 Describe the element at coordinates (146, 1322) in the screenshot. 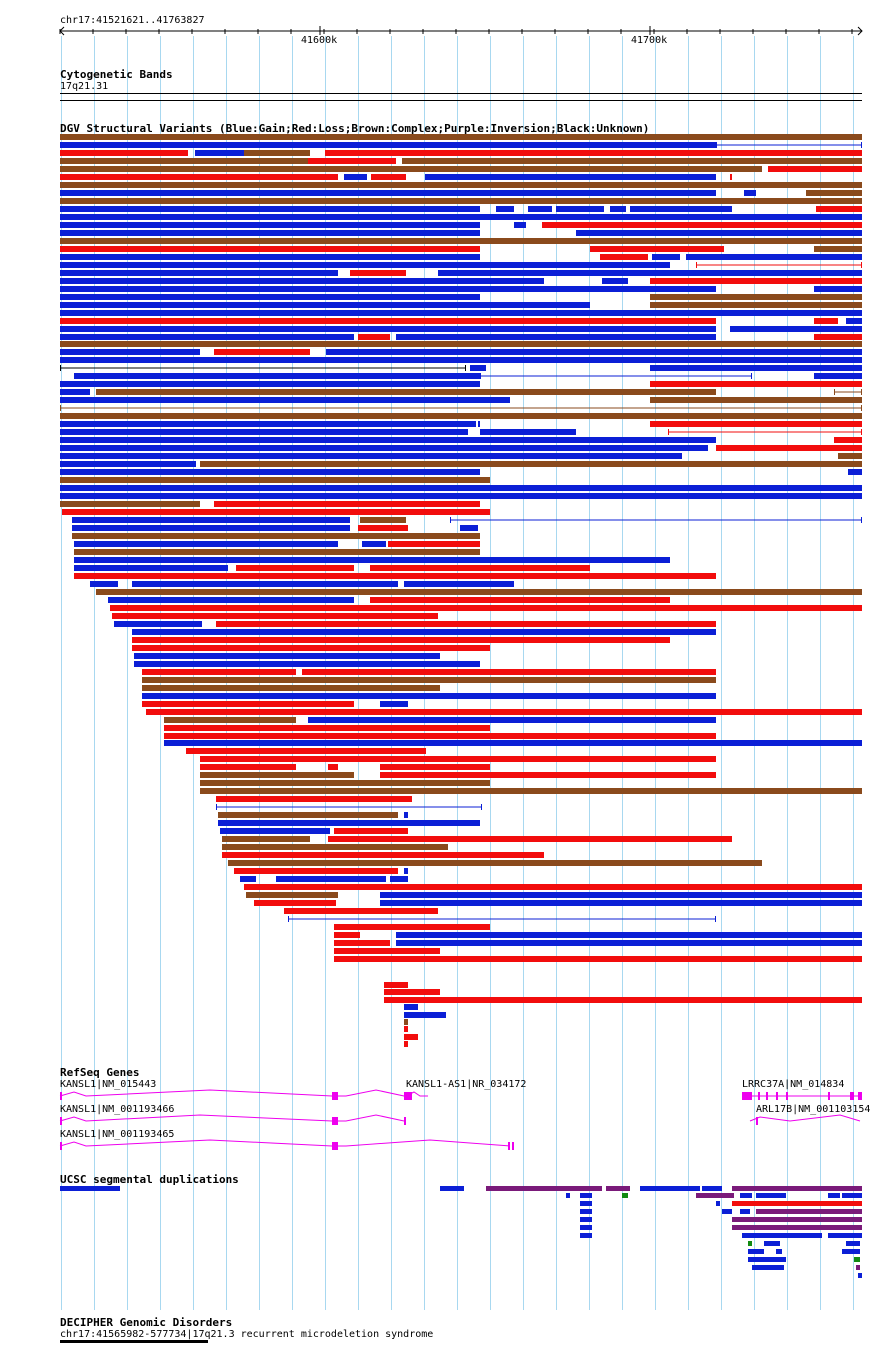

I see `decipher-track-title: DECIPHER Genomic Disorders` at that location.